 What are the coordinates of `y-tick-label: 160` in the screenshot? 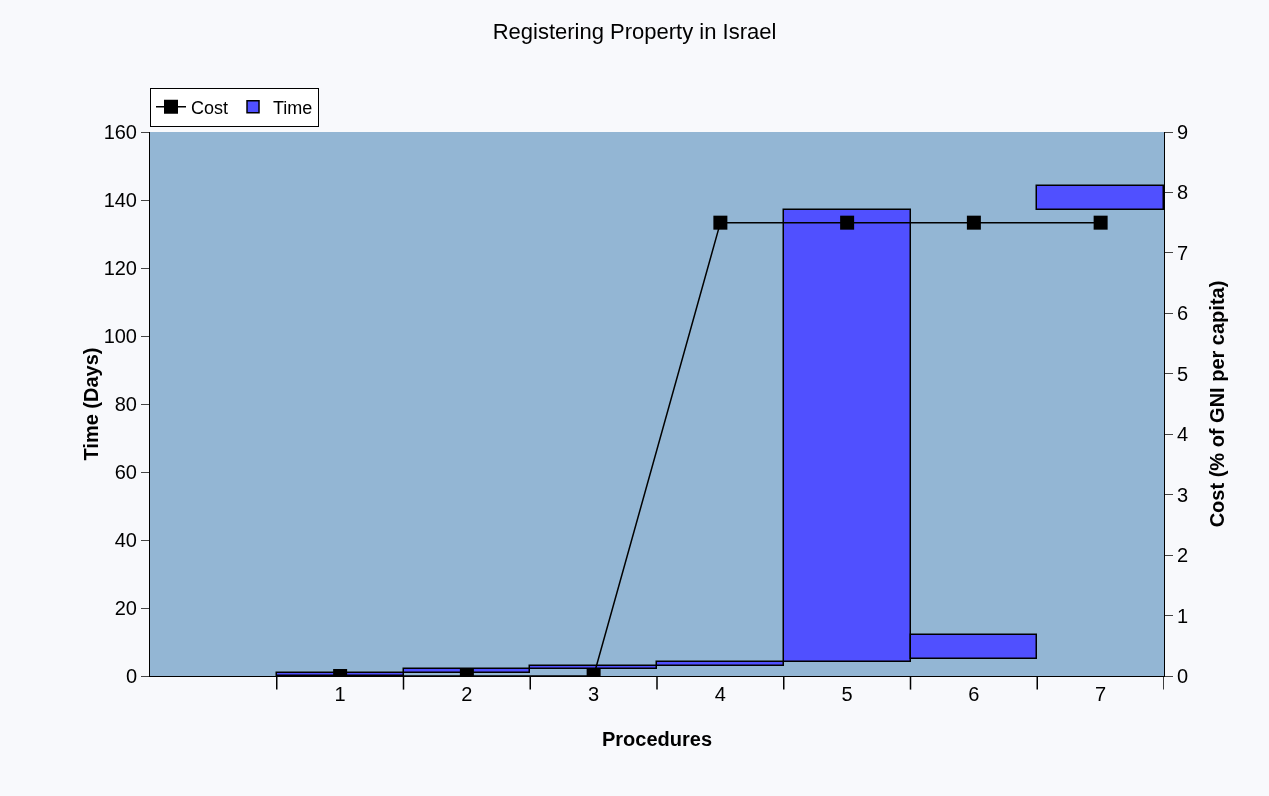 It's located at (120, 132).